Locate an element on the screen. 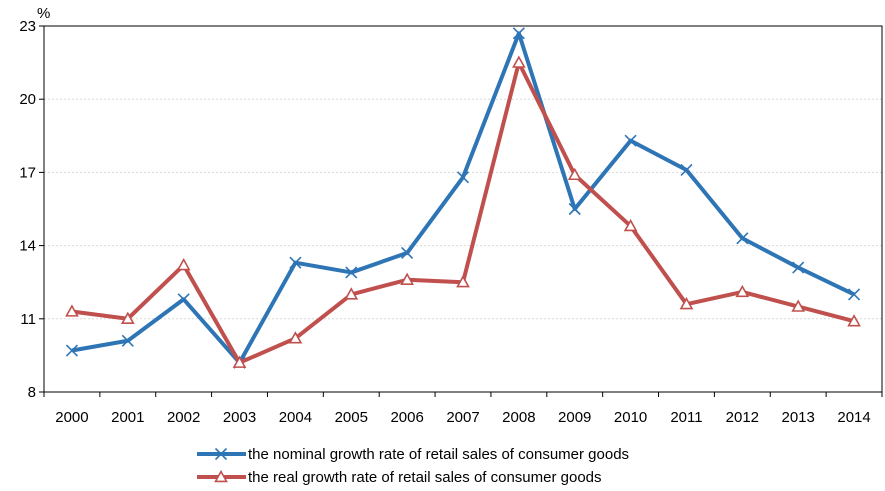 The width and height of the screenshot is (885, 491). point-s0-2010 is located at coordinates (630, 140).